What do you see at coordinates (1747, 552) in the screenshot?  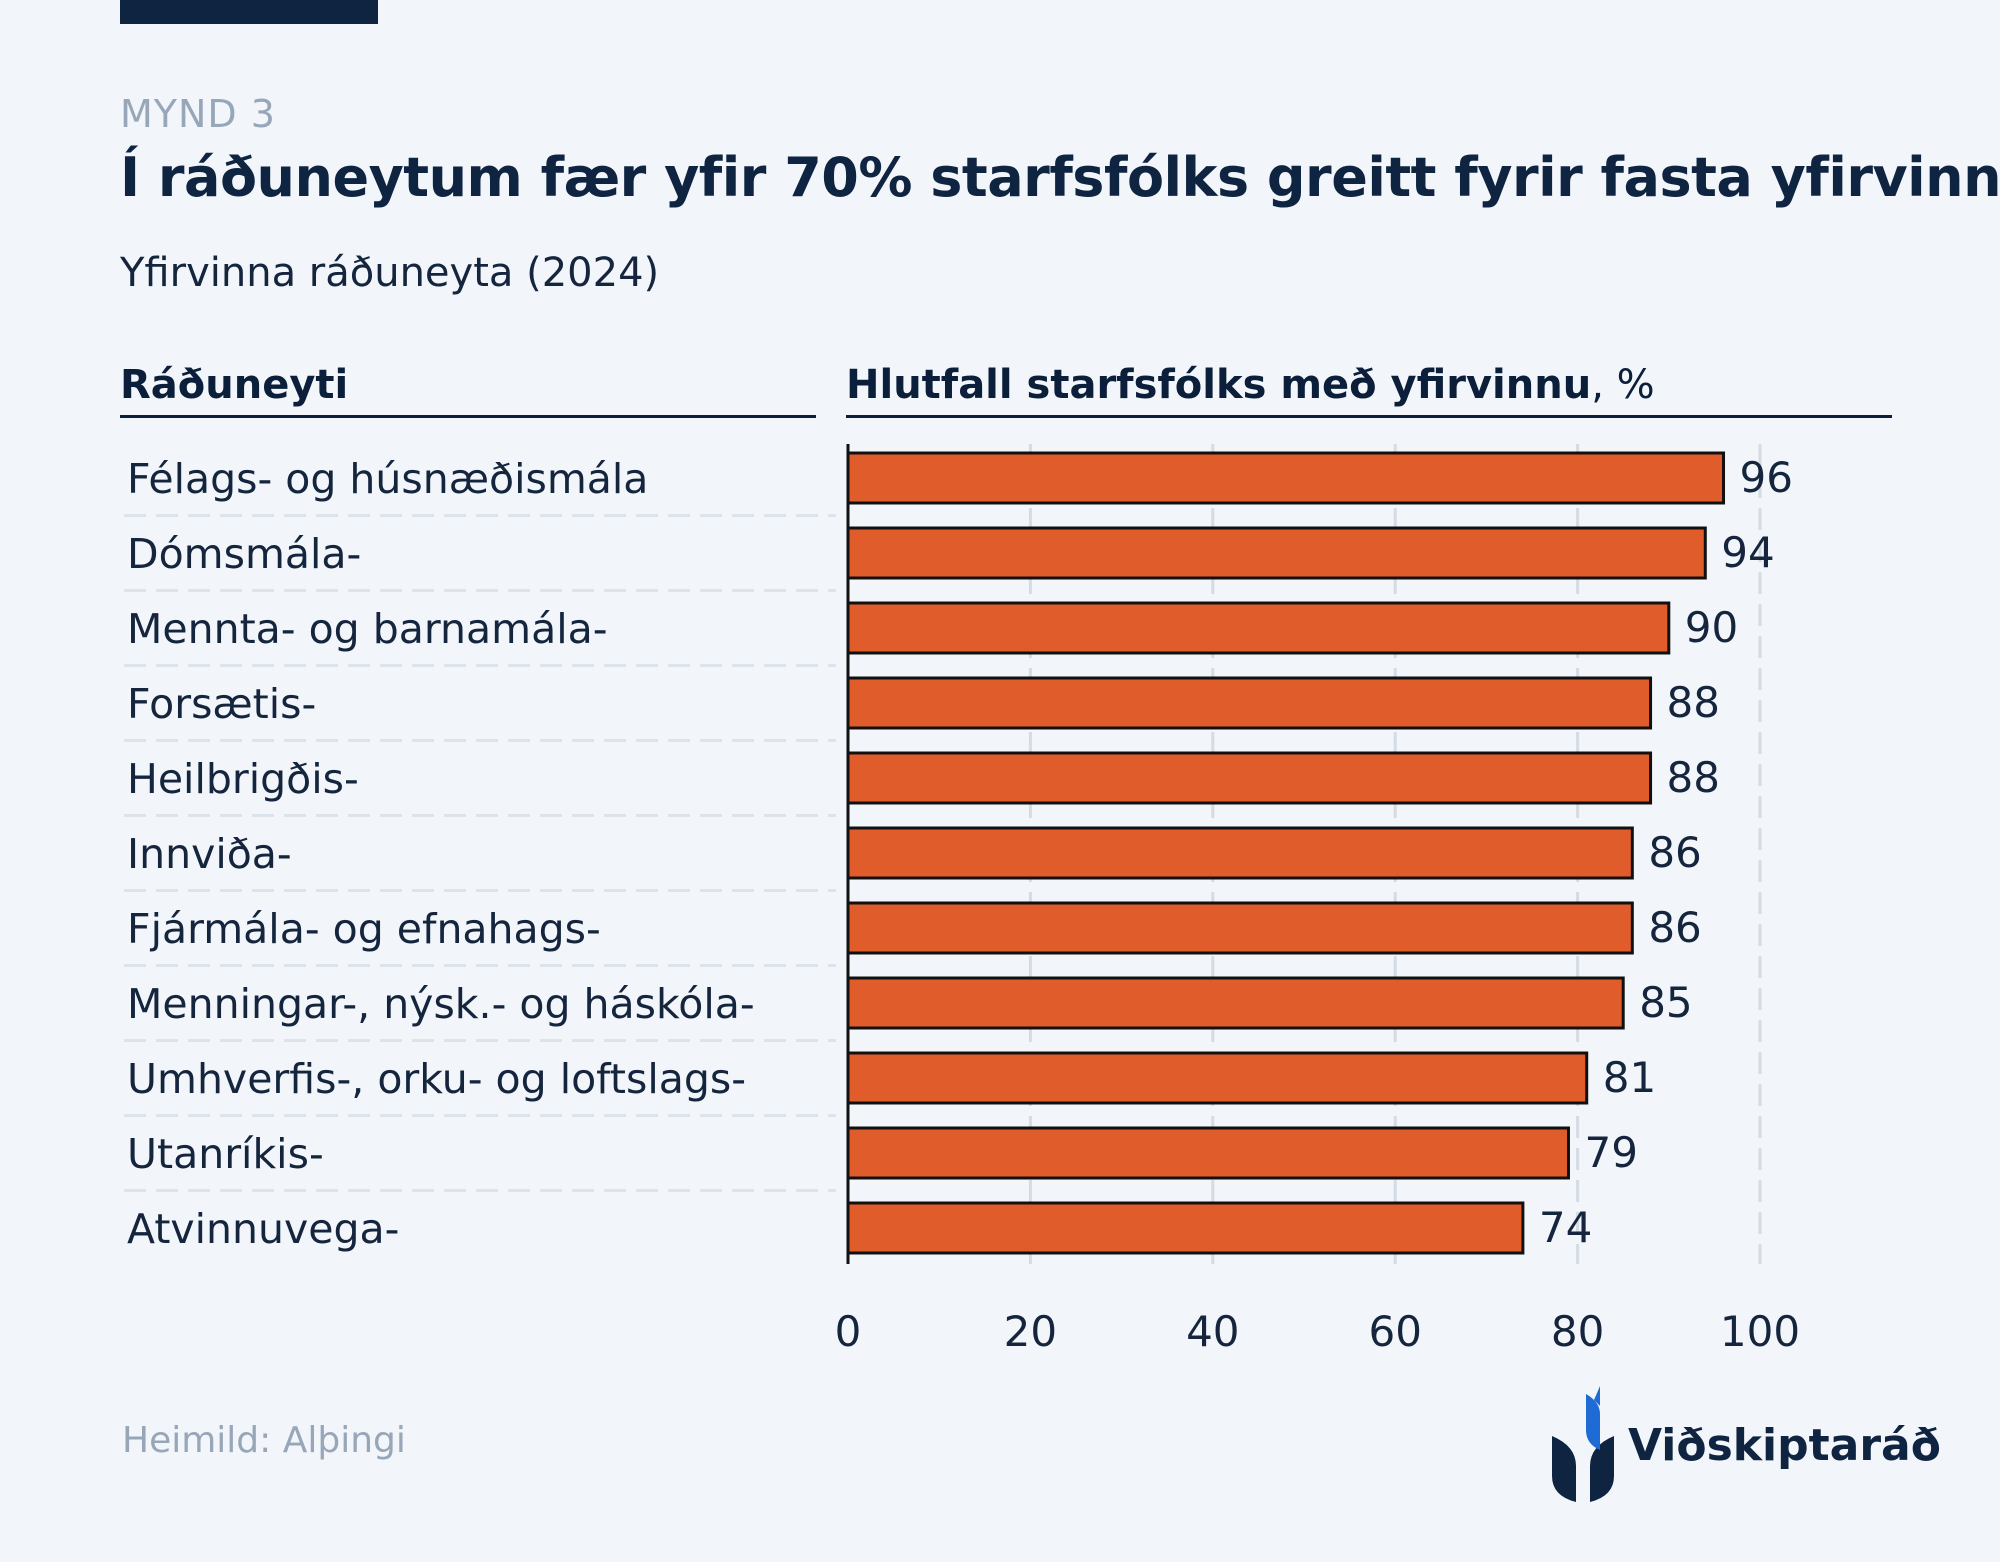 I see `bar-value-label: 94` at bounding box center [1747, 552].